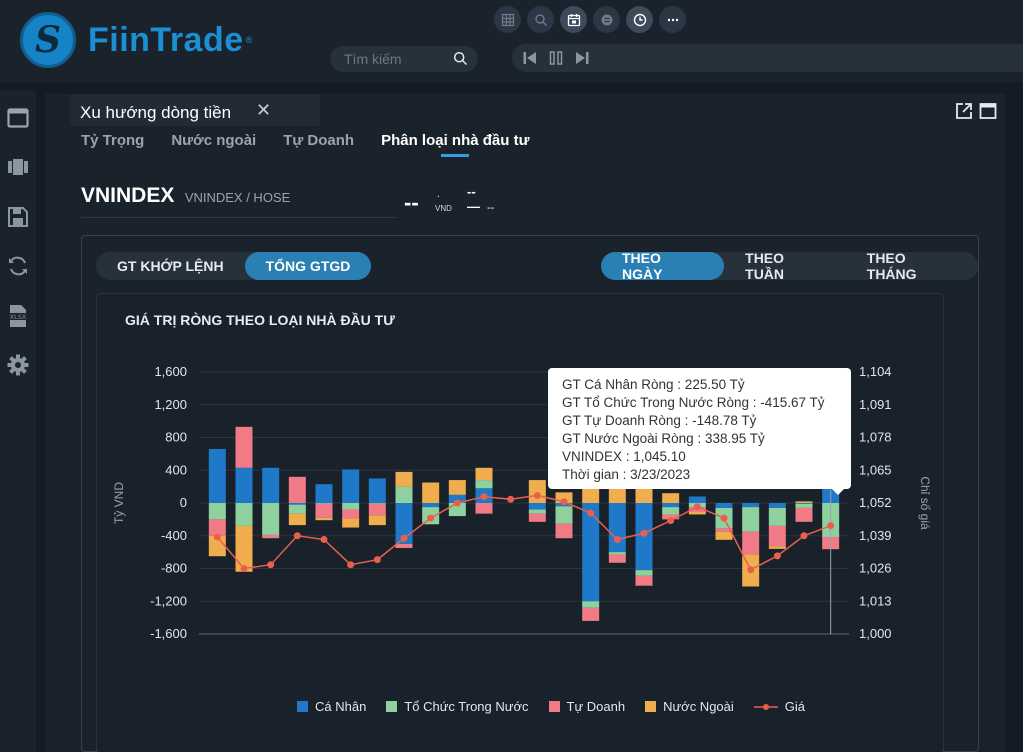 The image size is (1023, 752). What do you see at coordinates (331, 706) in the screenshot?
I see `legend-ca-nhan: Cá Nhân` at bounding box center [331, 706].